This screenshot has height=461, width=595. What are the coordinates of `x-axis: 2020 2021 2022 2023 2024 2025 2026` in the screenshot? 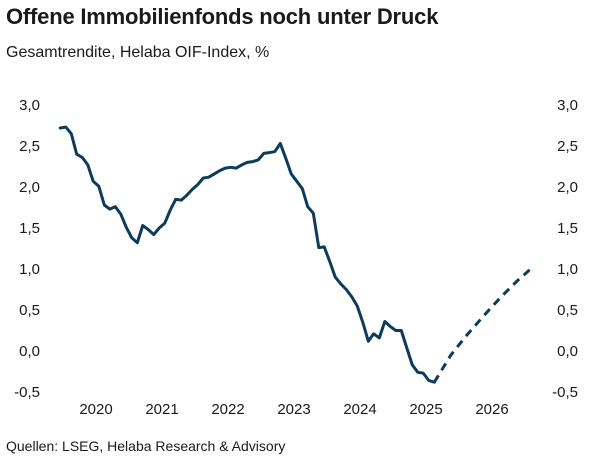 It's located at (293, 409).